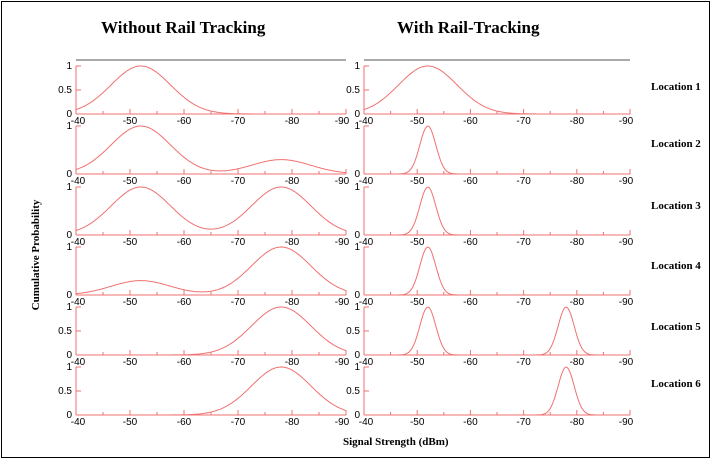  What do you see at coordinates (493, 154) in the screenshot?
I see `panel-with-location-2: 1 0-40 -50 -60 -70 -80 -90` at bounding box center [493, 154].